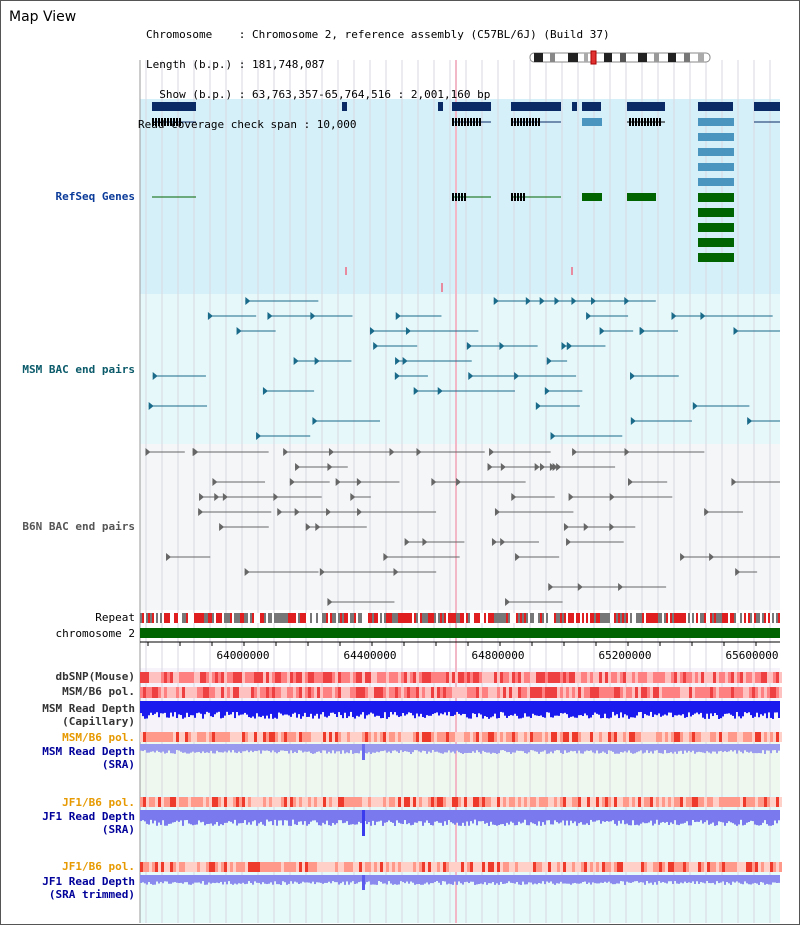 The height and width of the screenshot is (925, 800). I want to click on track-label-refseq: RefSeq Genes, so click(95, 196).